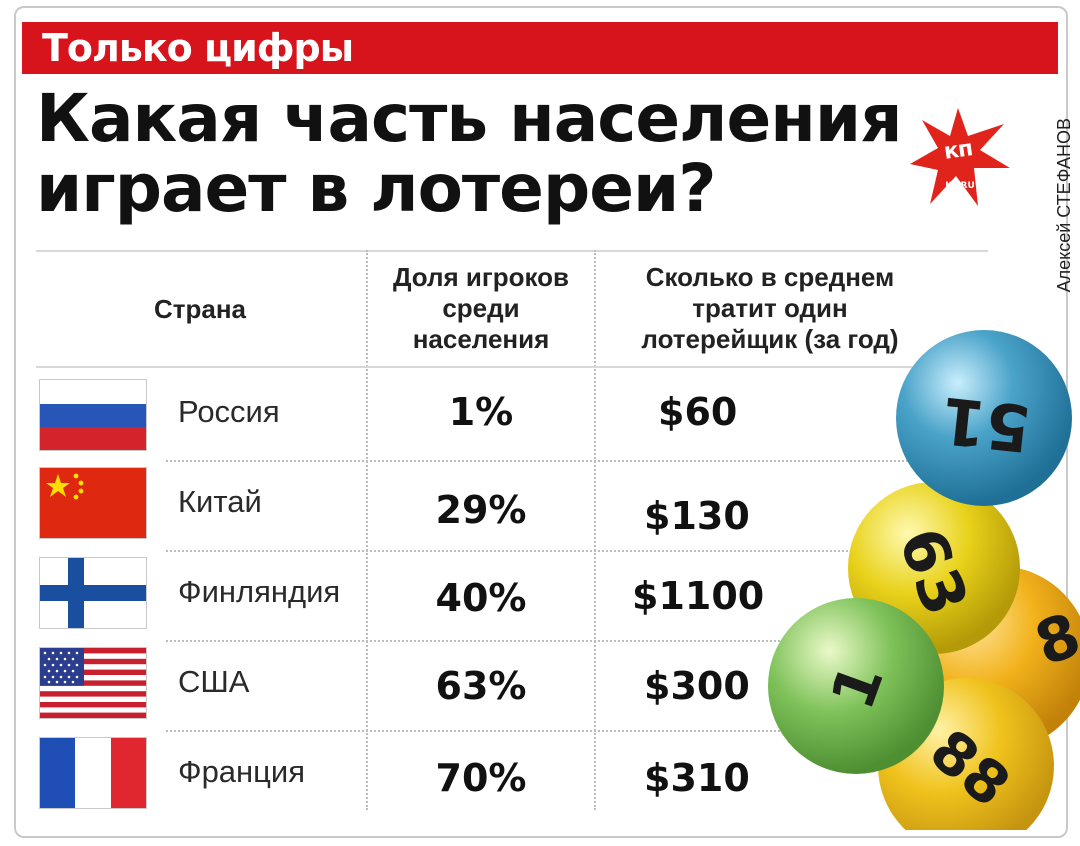 This screenshot has width=1080, height=846. I want to click on page-title: Какая часть населения играет в лотереи?, so click(476, 154).